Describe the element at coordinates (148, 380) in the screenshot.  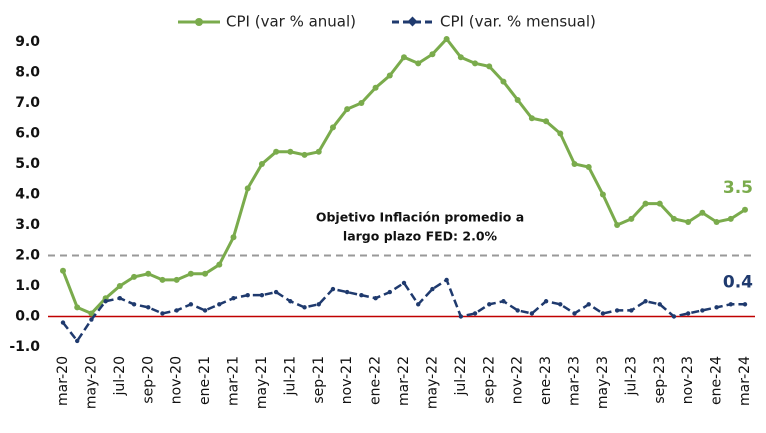
I see `x-tick-label: sep-20` at that location.